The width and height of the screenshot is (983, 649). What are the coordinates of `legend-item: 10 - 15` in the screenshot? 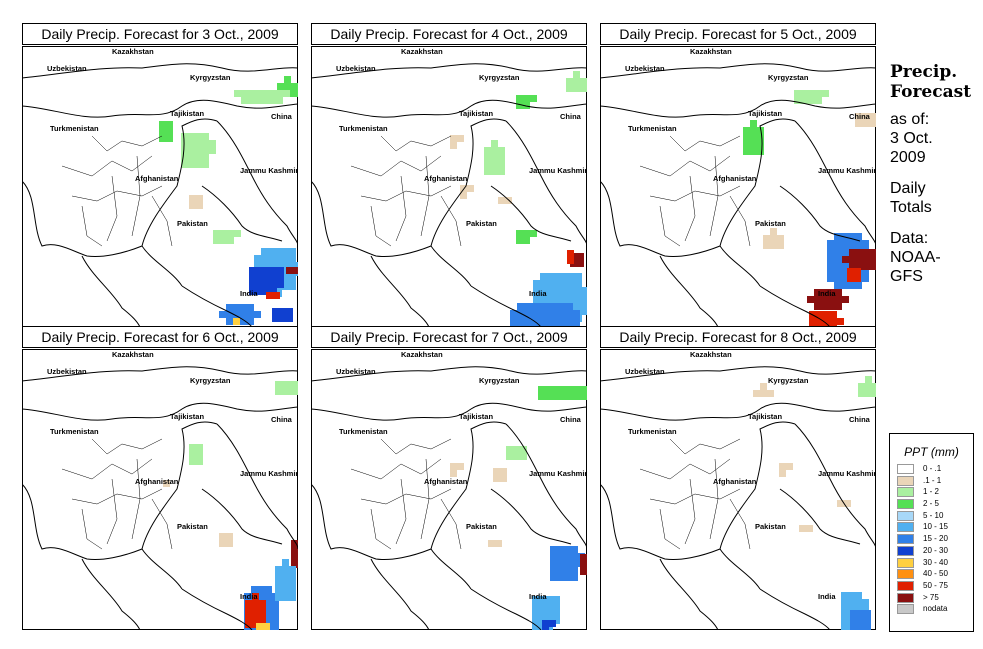 It's located at (931, 527).